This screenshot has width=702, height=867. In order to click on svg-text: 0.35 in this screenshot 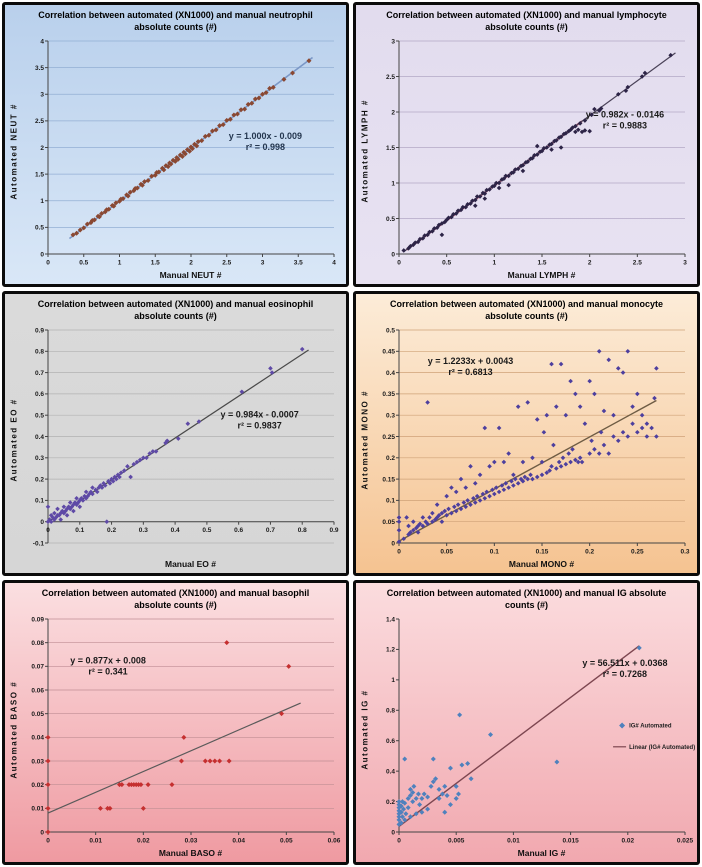, I will do `click(388, 395)`.